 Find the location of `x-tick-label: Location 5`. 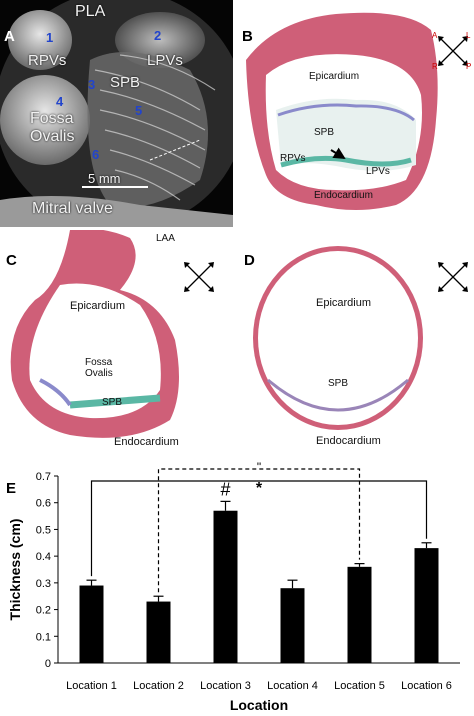

x-tick-label: Location 5 is located at coordinates (359, 686).